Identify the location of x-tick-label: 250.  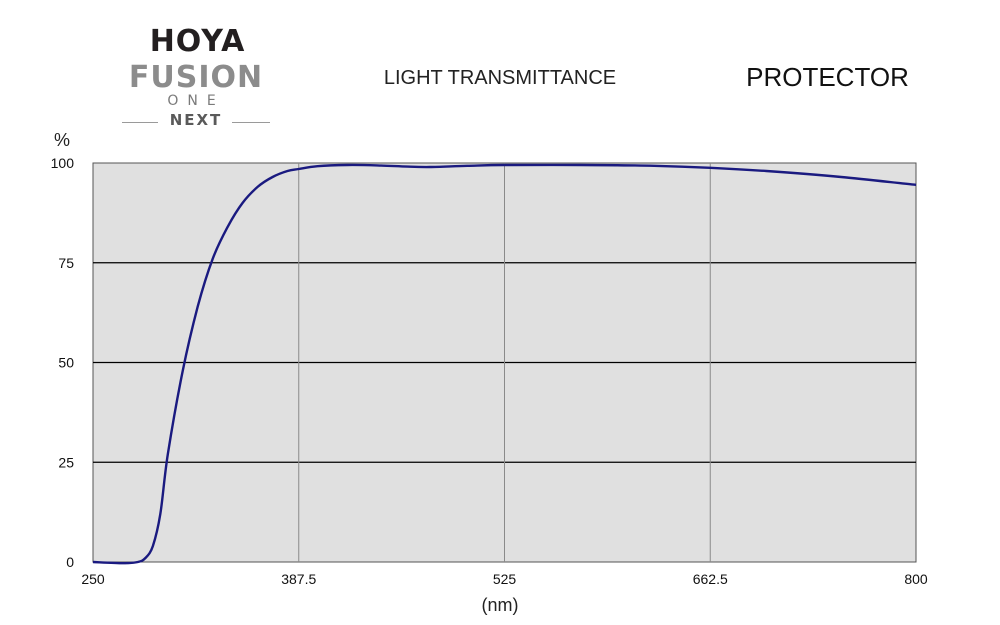
(93, 579).